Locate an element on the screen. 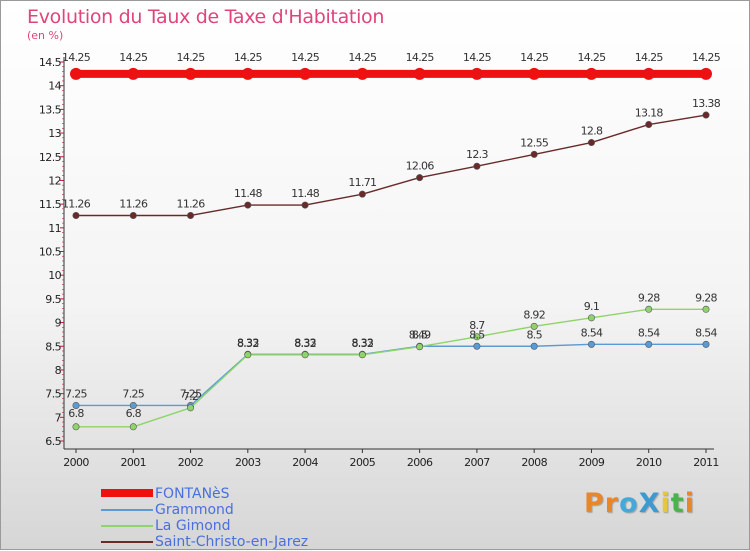 The image size is (750, 551). y-tick-label: 9 is located at coordinates (58, 323).